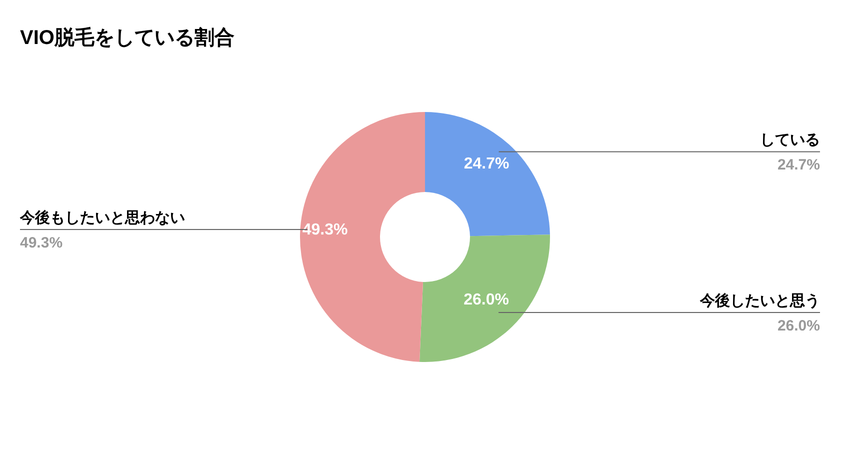  Describe the element at coordinates (127, 38) in the screenshot. I see `chart-title: VIO脱毛をしている割合` at that location.